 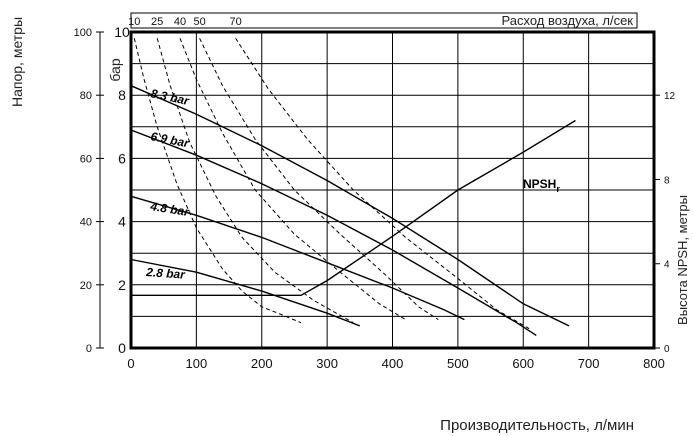 I want to click on series-line-2-8-bar, so click(x=245, y=292).